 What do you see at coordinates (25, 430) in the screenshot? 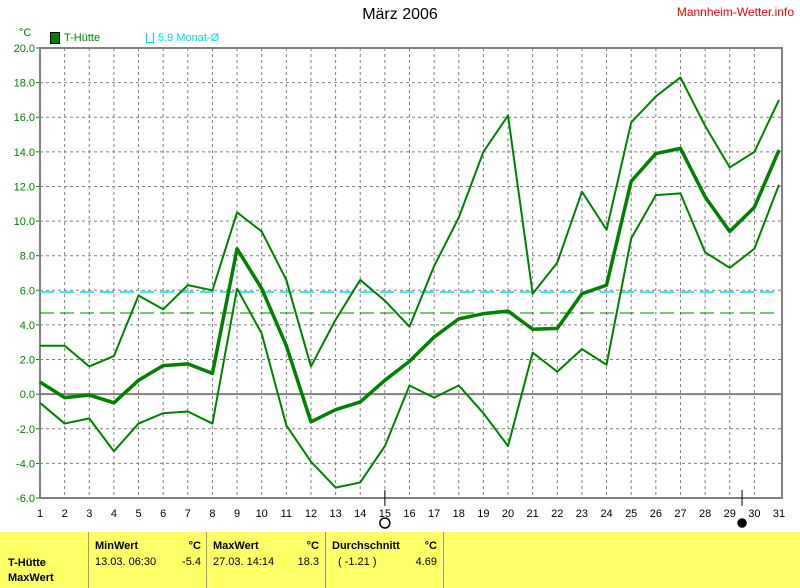
I see `y-tick-label: -2.0` at bounding box center [25, 430].